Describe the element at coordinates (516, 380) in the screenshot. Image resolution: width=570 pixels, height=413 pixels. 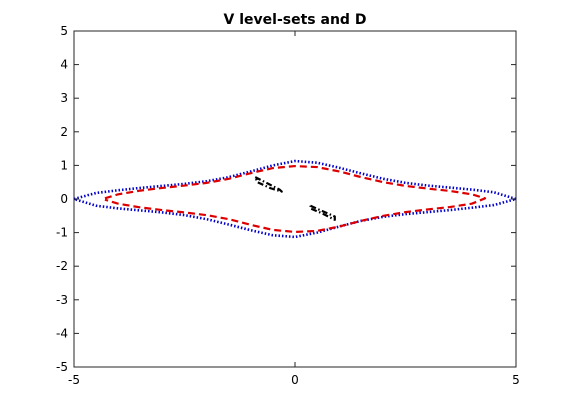
I see `x-tick-label: 5` at that location.